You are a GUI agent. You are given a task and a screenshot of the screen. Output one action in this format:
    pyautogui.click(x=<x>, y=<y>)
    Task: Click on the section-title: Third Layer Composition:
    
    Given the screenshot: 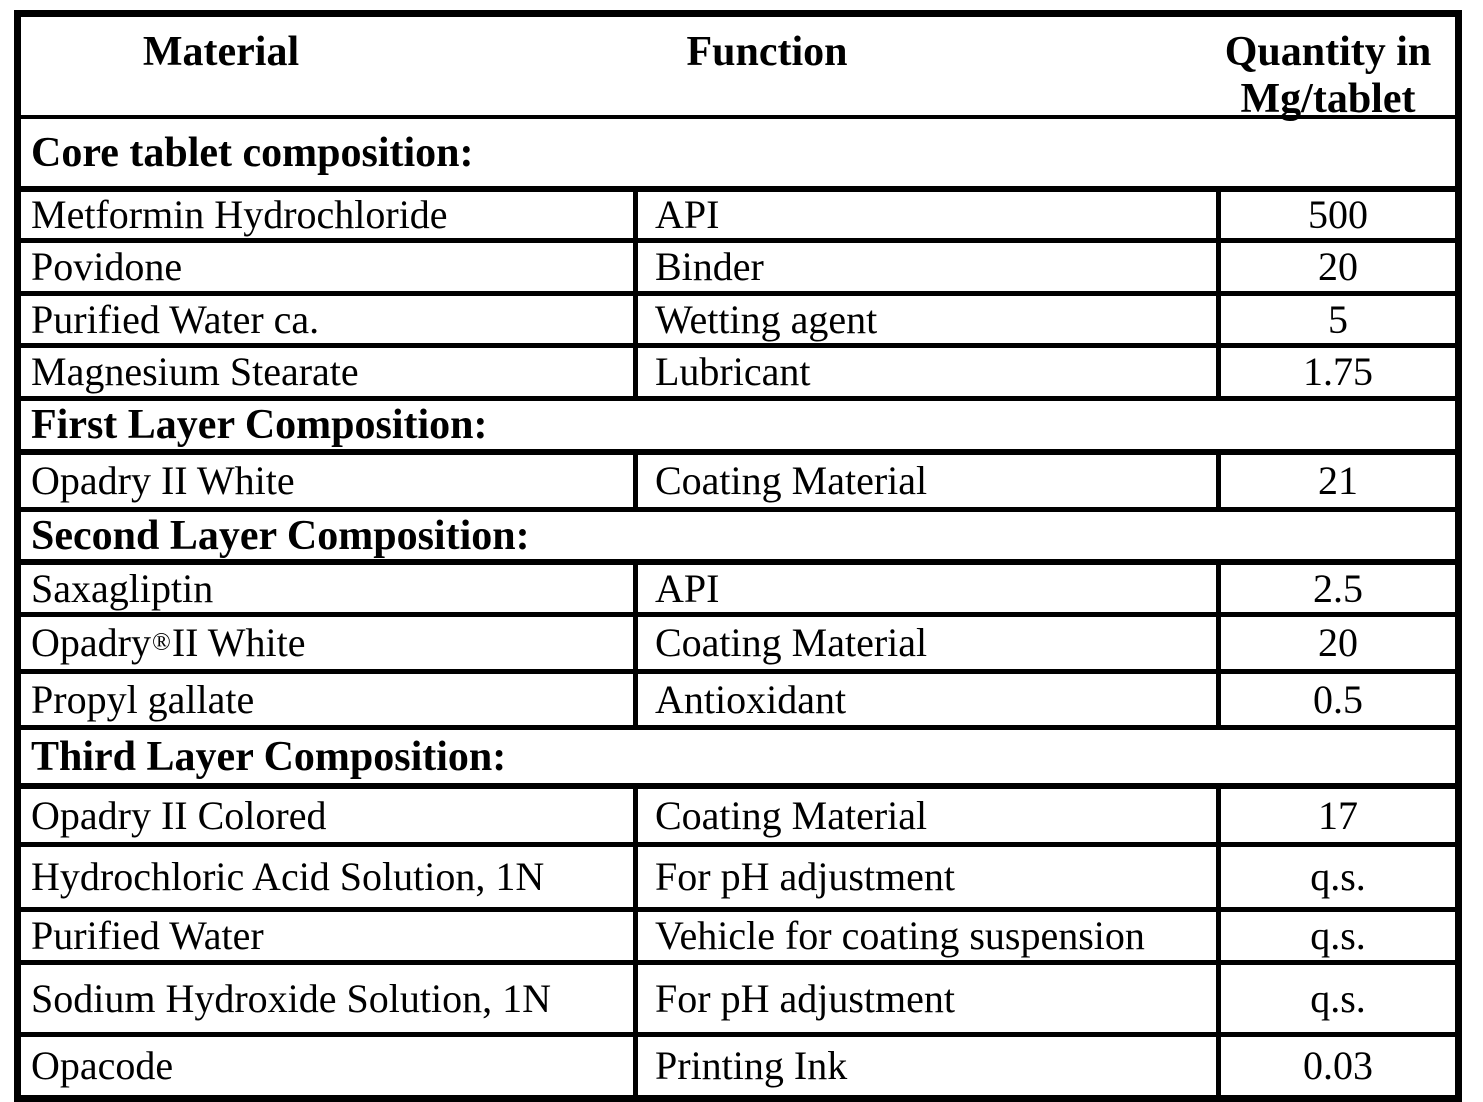 What is the action you would take?
    pyautogui.click(x=269, y=756)
    